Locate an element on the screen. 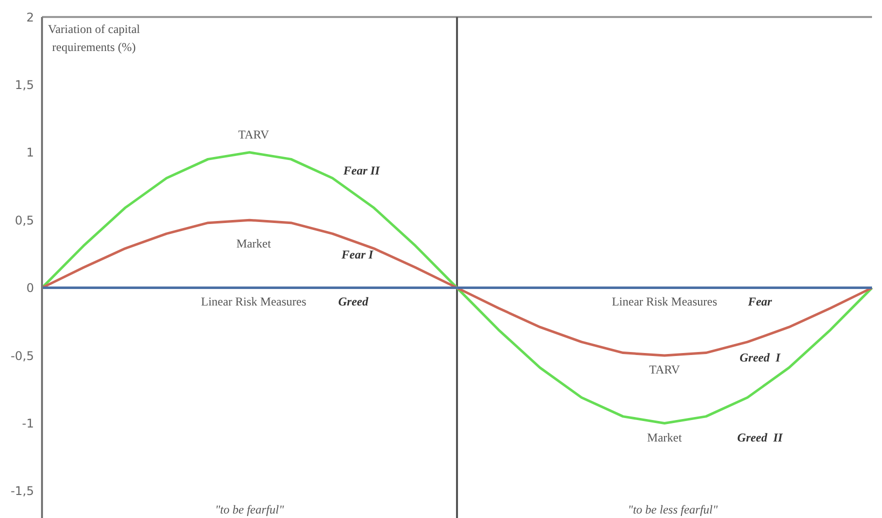 This screenshot has width=882, height=518. annotation: "to be less fearful" is located at coordinates (673, 510).